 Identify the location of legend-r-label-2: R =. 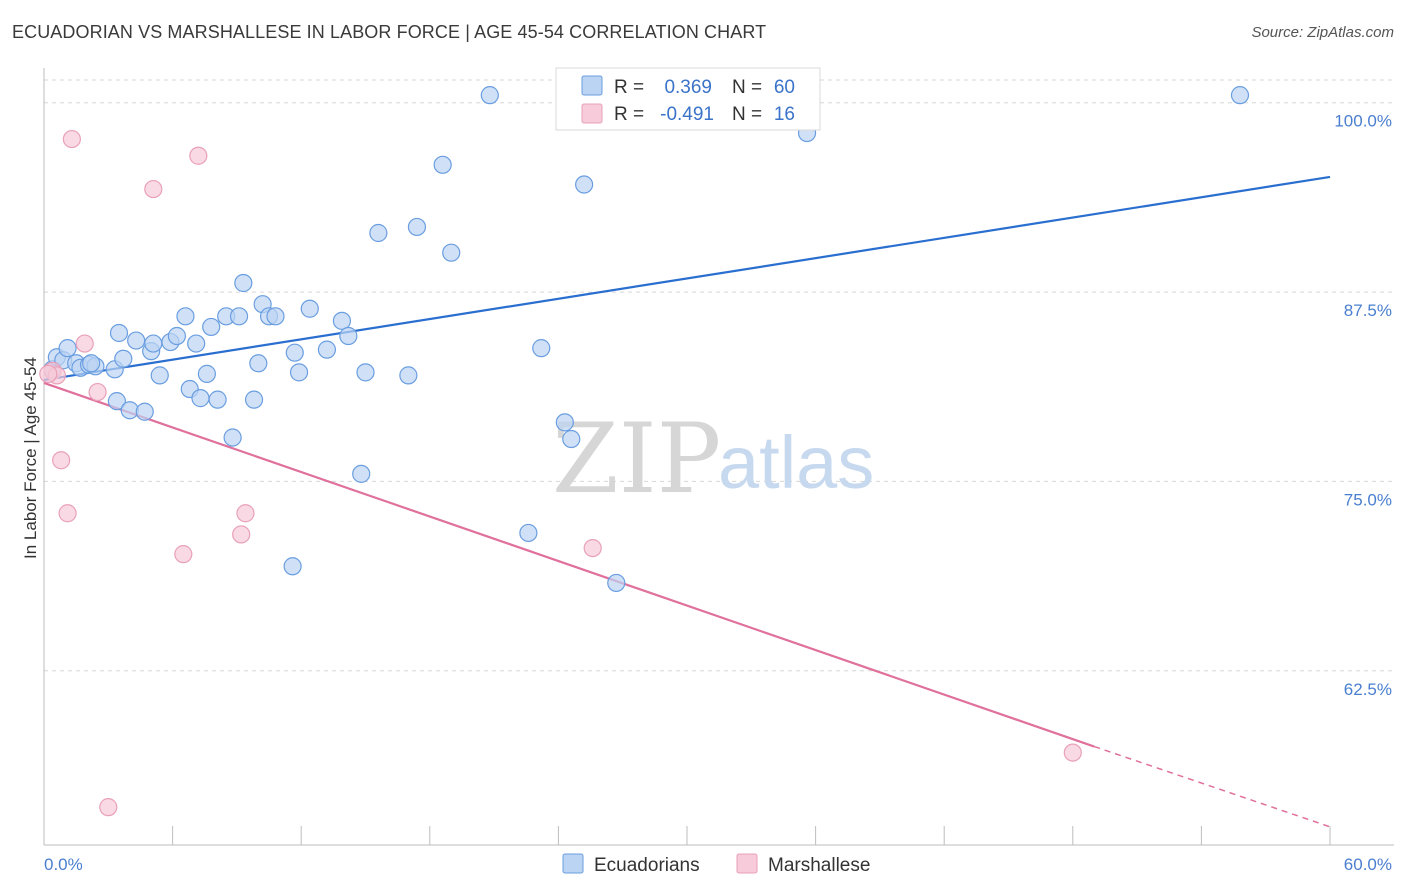
(629, 114).